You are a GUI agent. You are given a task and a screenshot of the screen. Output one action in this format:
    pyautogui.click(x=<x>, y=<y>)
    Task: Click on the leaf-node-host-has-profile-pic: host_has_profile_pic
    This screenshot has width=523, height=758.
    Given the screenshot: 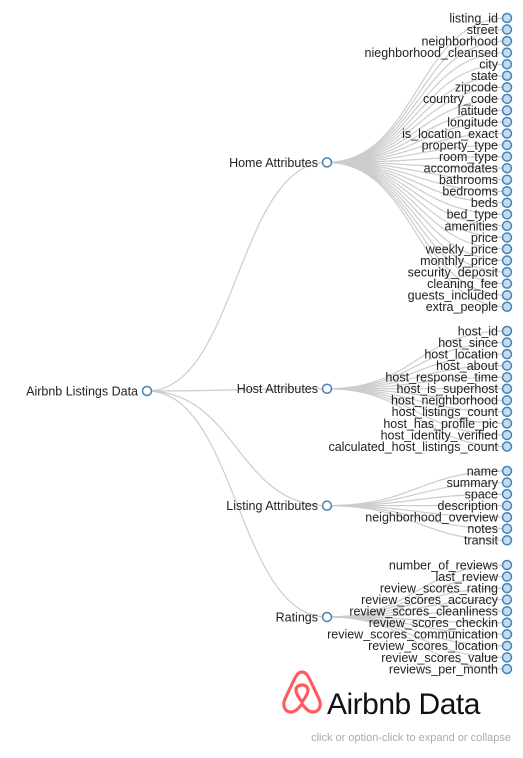 What is the action you would take?
    pyautogui.click(x=448, y=424)
    